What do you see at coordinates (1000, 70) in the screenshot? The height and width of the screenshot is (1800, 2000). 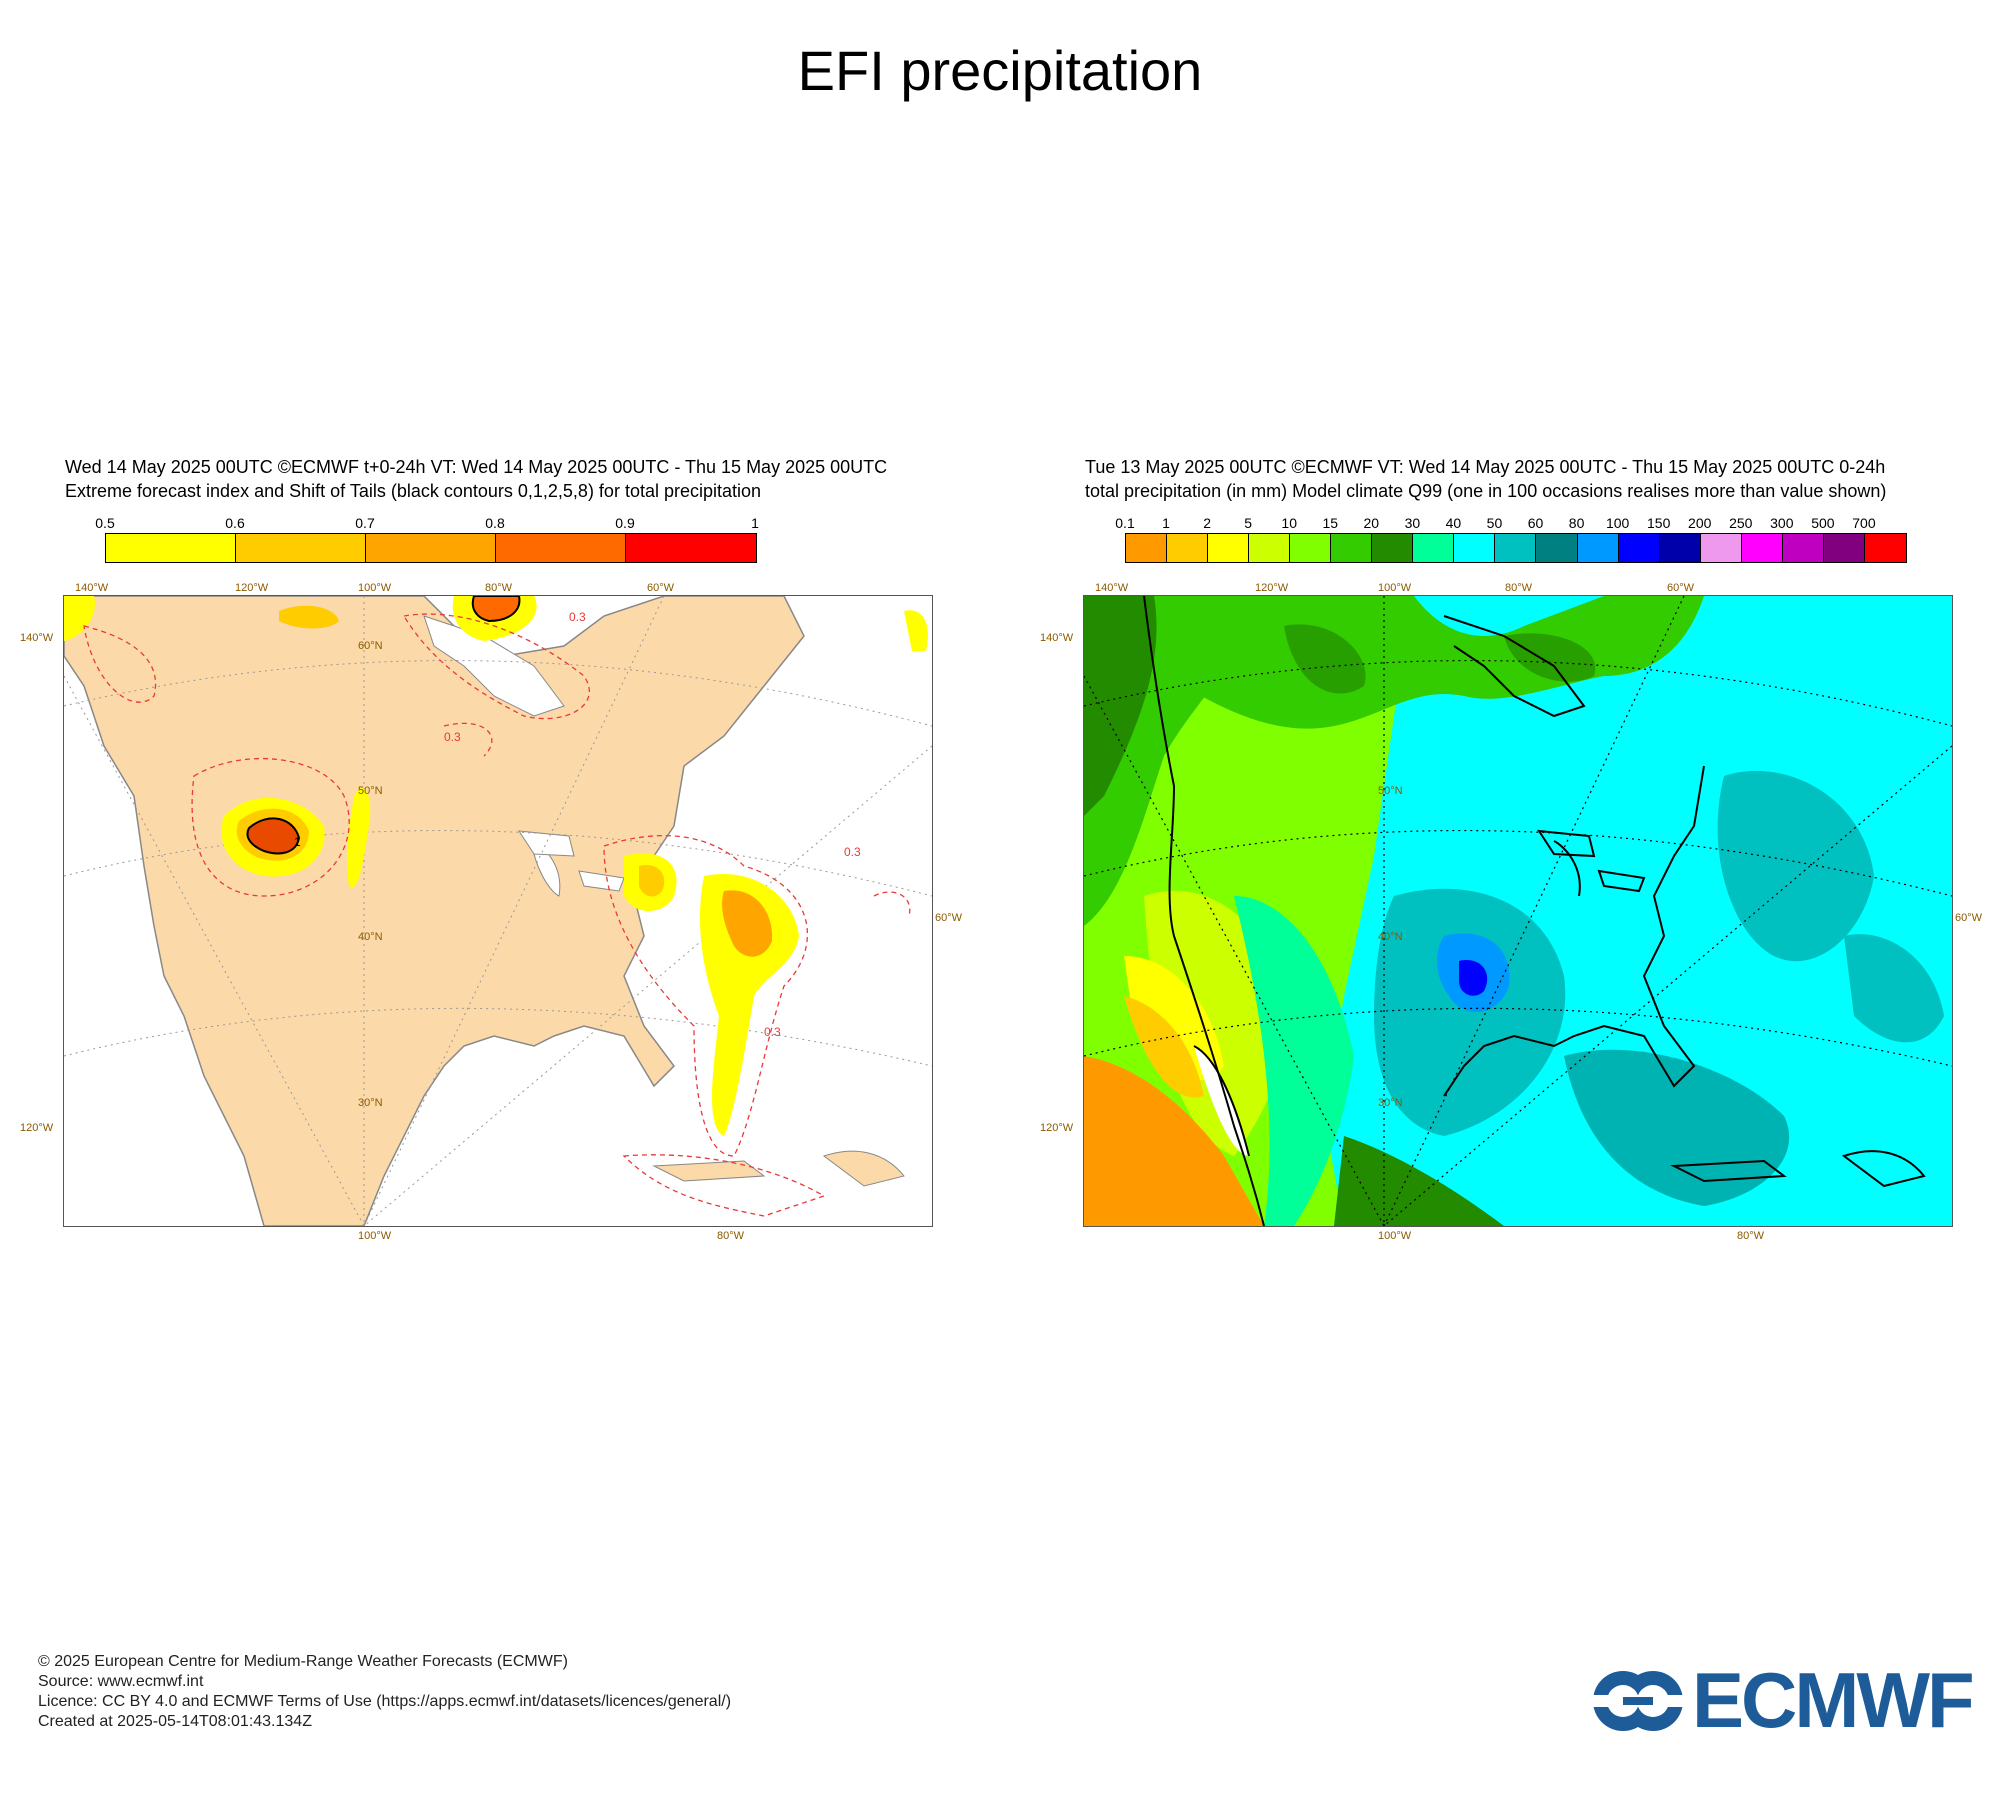 I see `page-title: EFI precipitation` at bounding box center [1000, 70].